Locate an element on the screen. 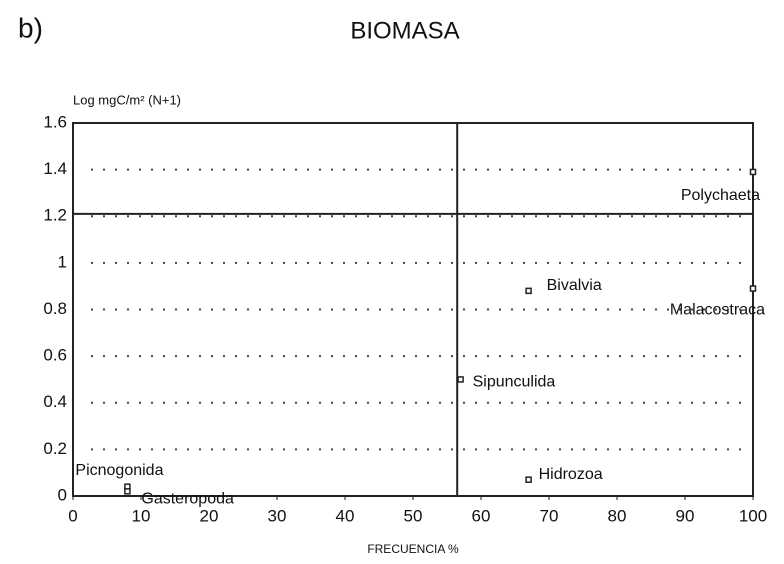 This screenshot has height=564, width=784. x-tick-label: 100 is located at coordinates (753, 515).